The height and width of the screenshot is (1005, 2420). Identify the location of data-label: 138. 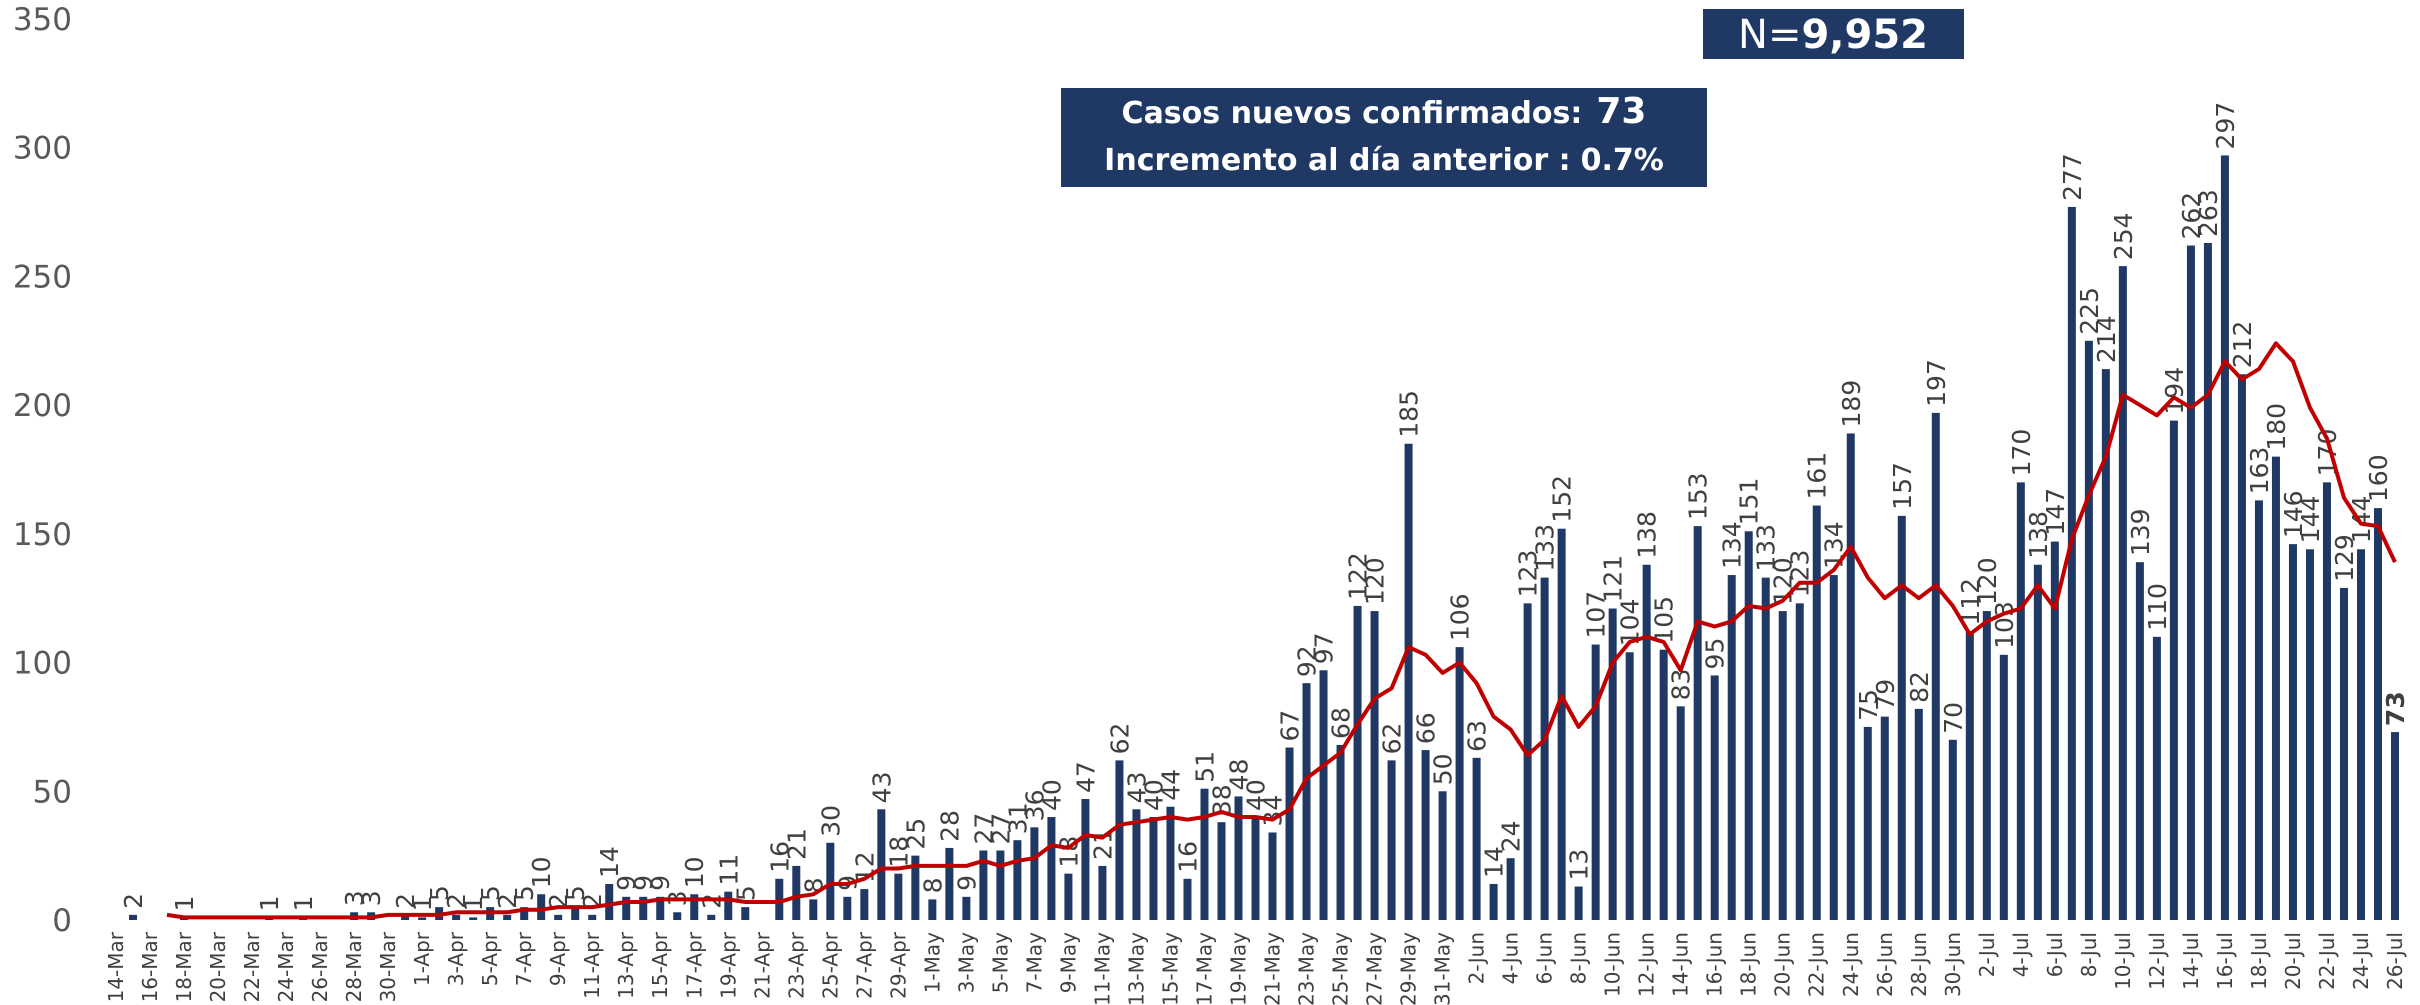
(1647, 535).